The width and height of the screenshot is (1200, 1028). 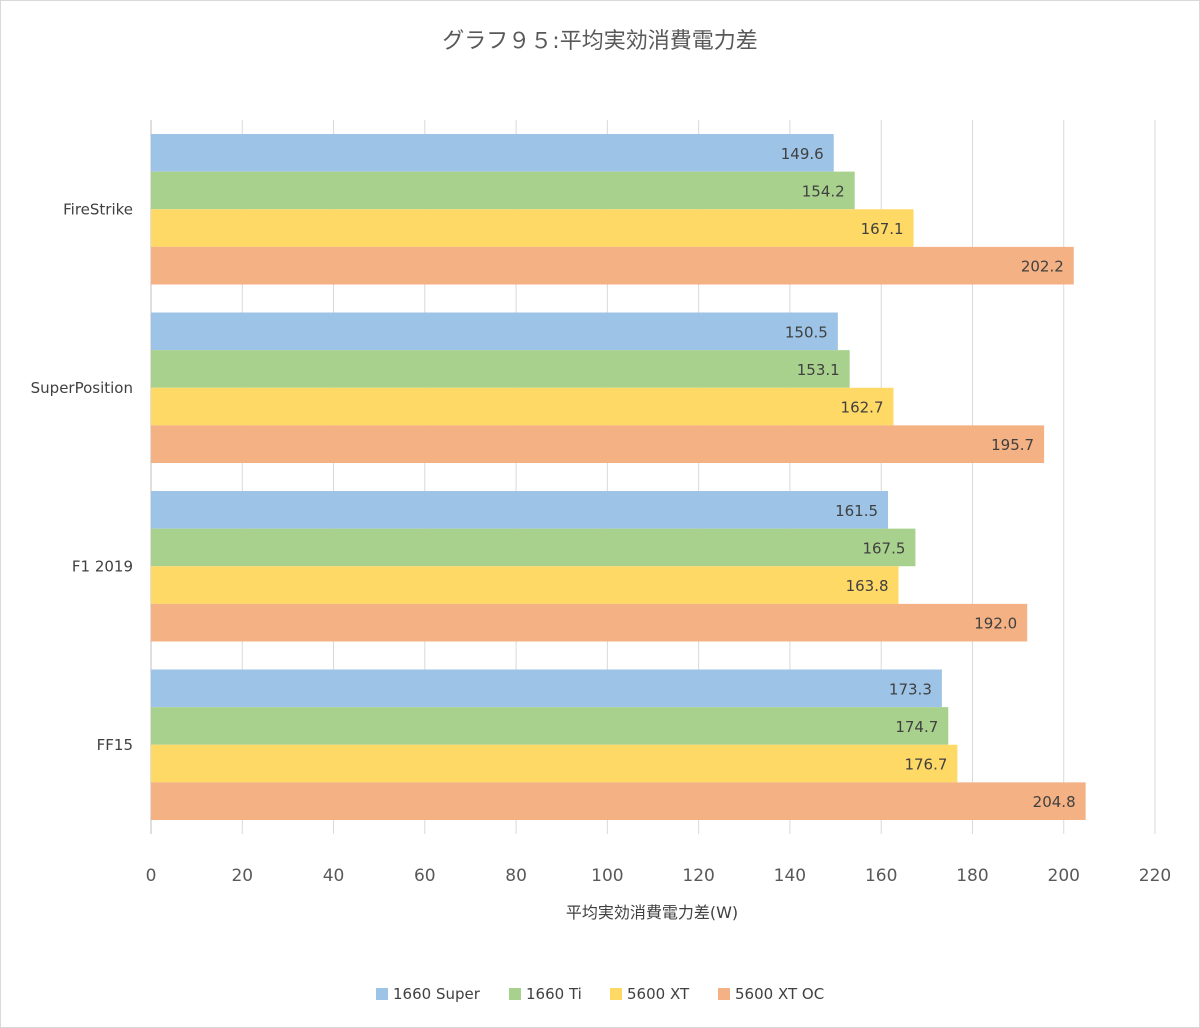 What do you see at coordinates (882, 229) in the screenshot?
I see `data-label: 167.1` at bounding box center [882, 229].